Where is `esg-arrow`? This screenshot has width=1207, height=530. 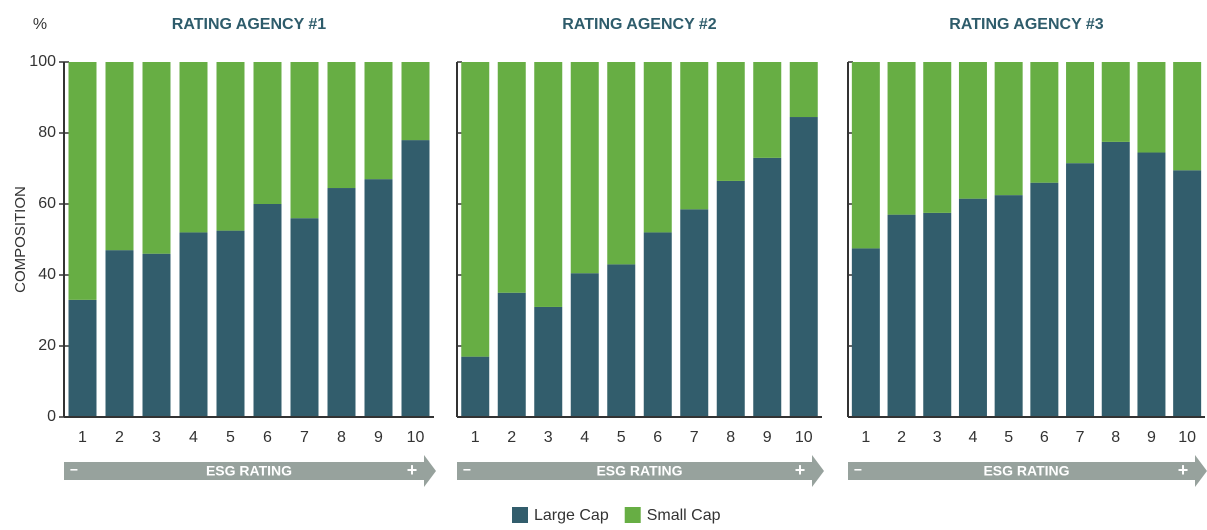
esg-arrow is located at coordinates (250, 471).